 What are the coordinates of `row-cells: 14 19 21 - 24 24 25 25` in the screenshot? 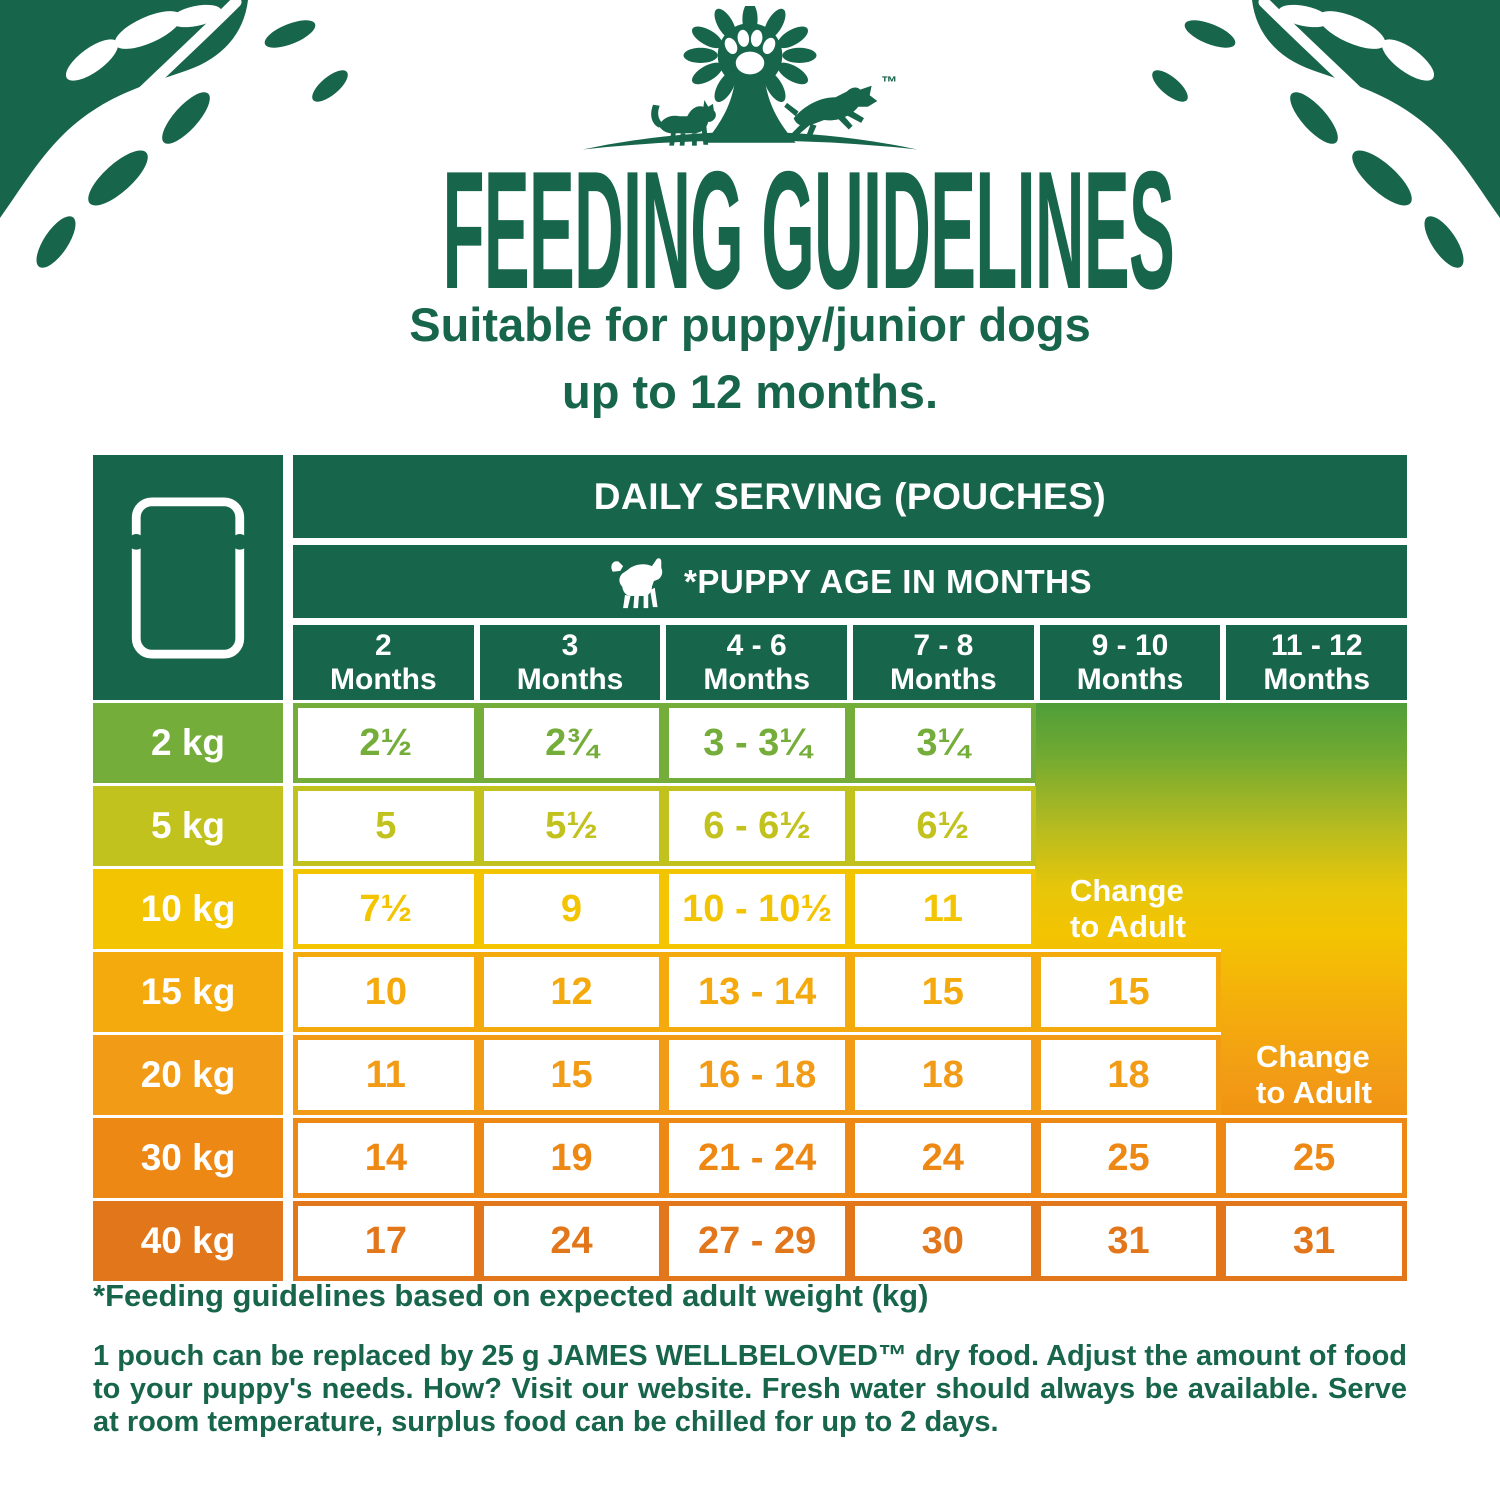 It's located at (850, 1158).